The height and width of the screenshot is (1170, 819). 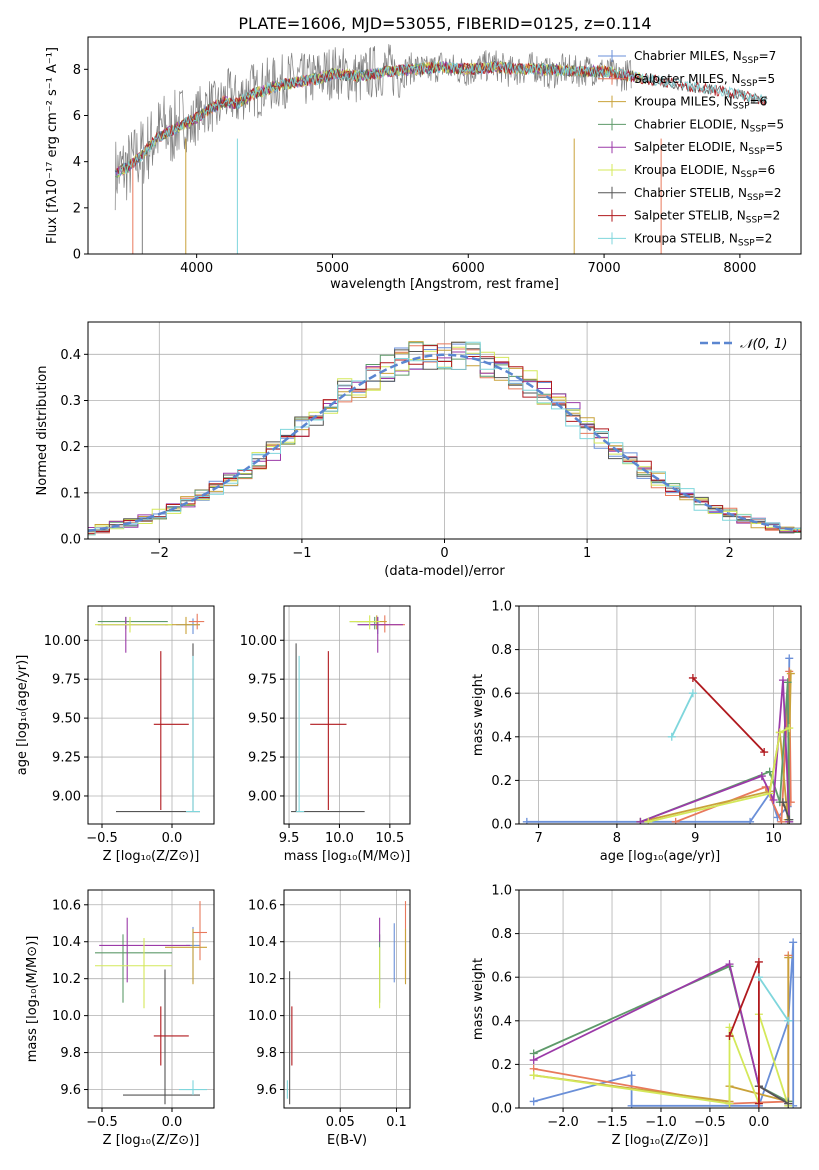 I want to click on y-tick-label: 0, so click(x=77, y=255).